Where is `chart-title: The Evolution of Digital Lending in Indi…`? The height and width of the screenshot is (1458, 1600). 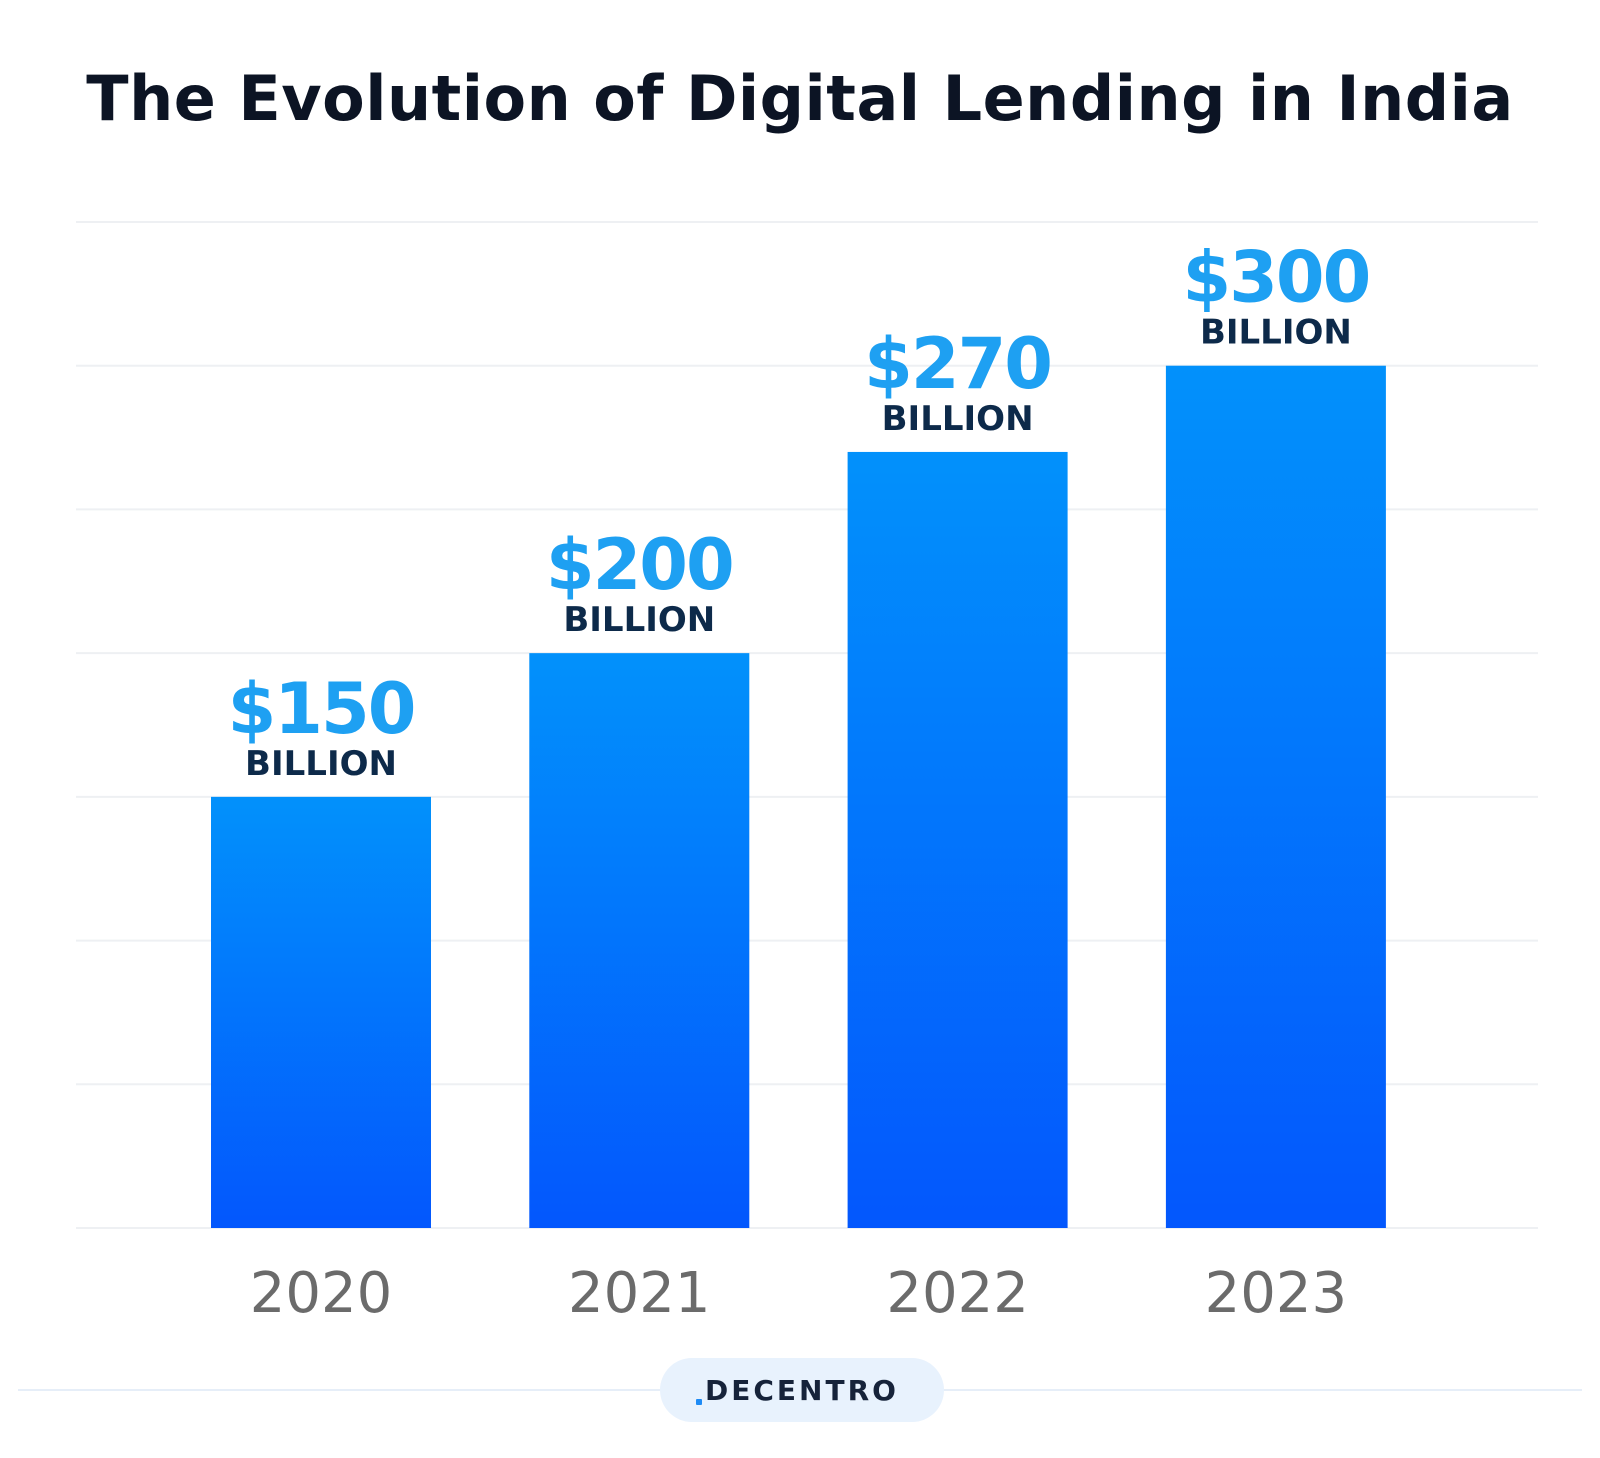
chart-title: The Evolution of Digital Lending in Indi… is located at coordinates (800, 98).